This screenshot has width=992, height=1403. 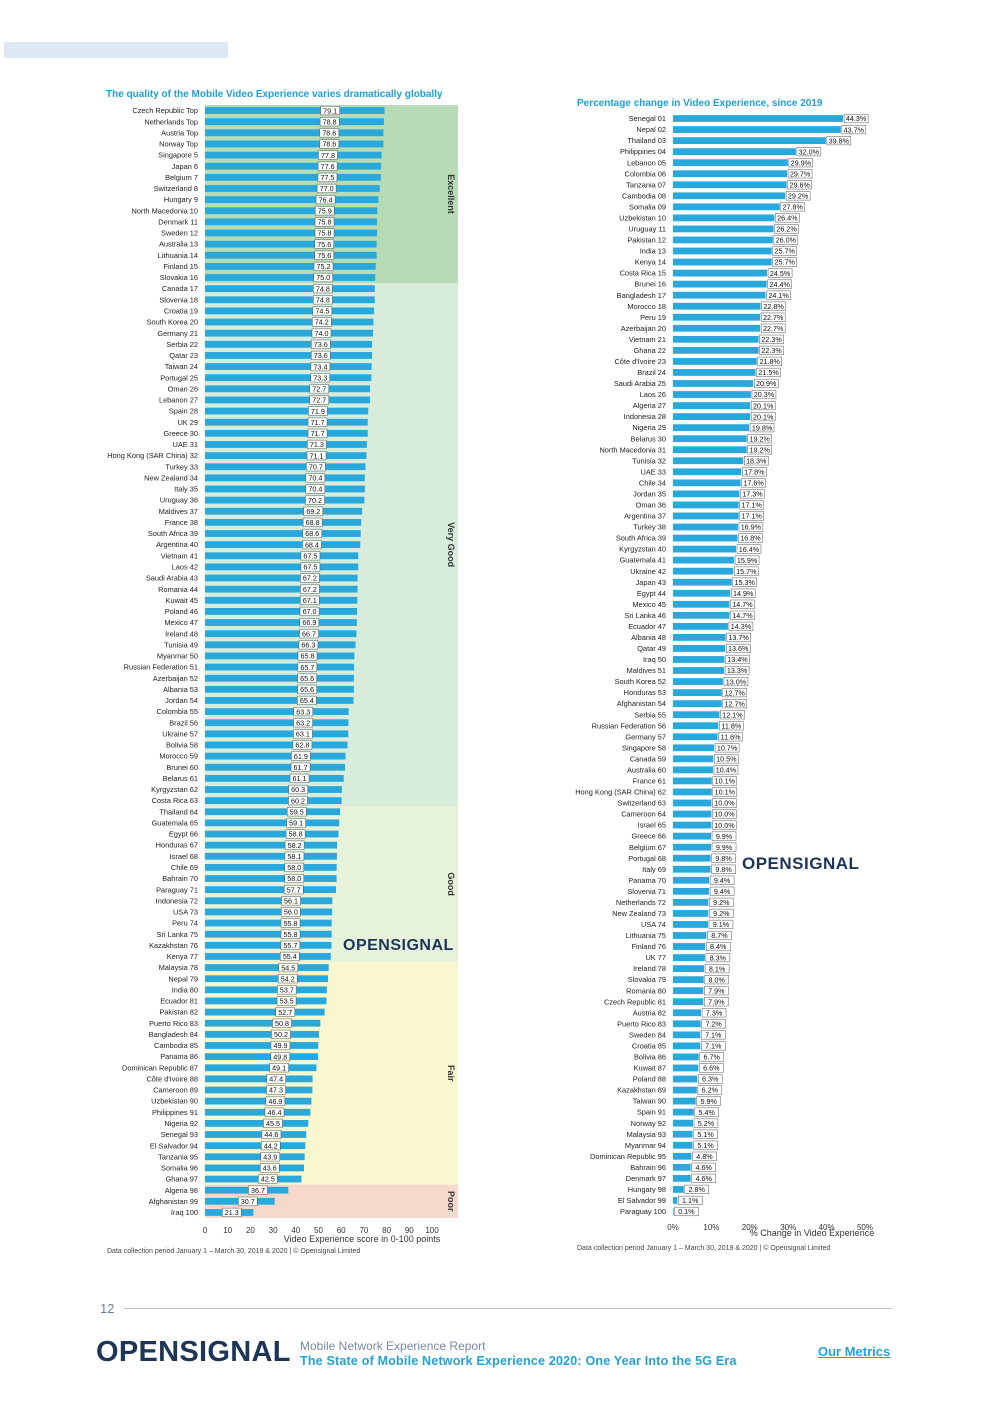 What do you see at coordinates (839, 140) in the screenshot?
I see `right-value-label: 39.8%` at bounding box center [839, 140].